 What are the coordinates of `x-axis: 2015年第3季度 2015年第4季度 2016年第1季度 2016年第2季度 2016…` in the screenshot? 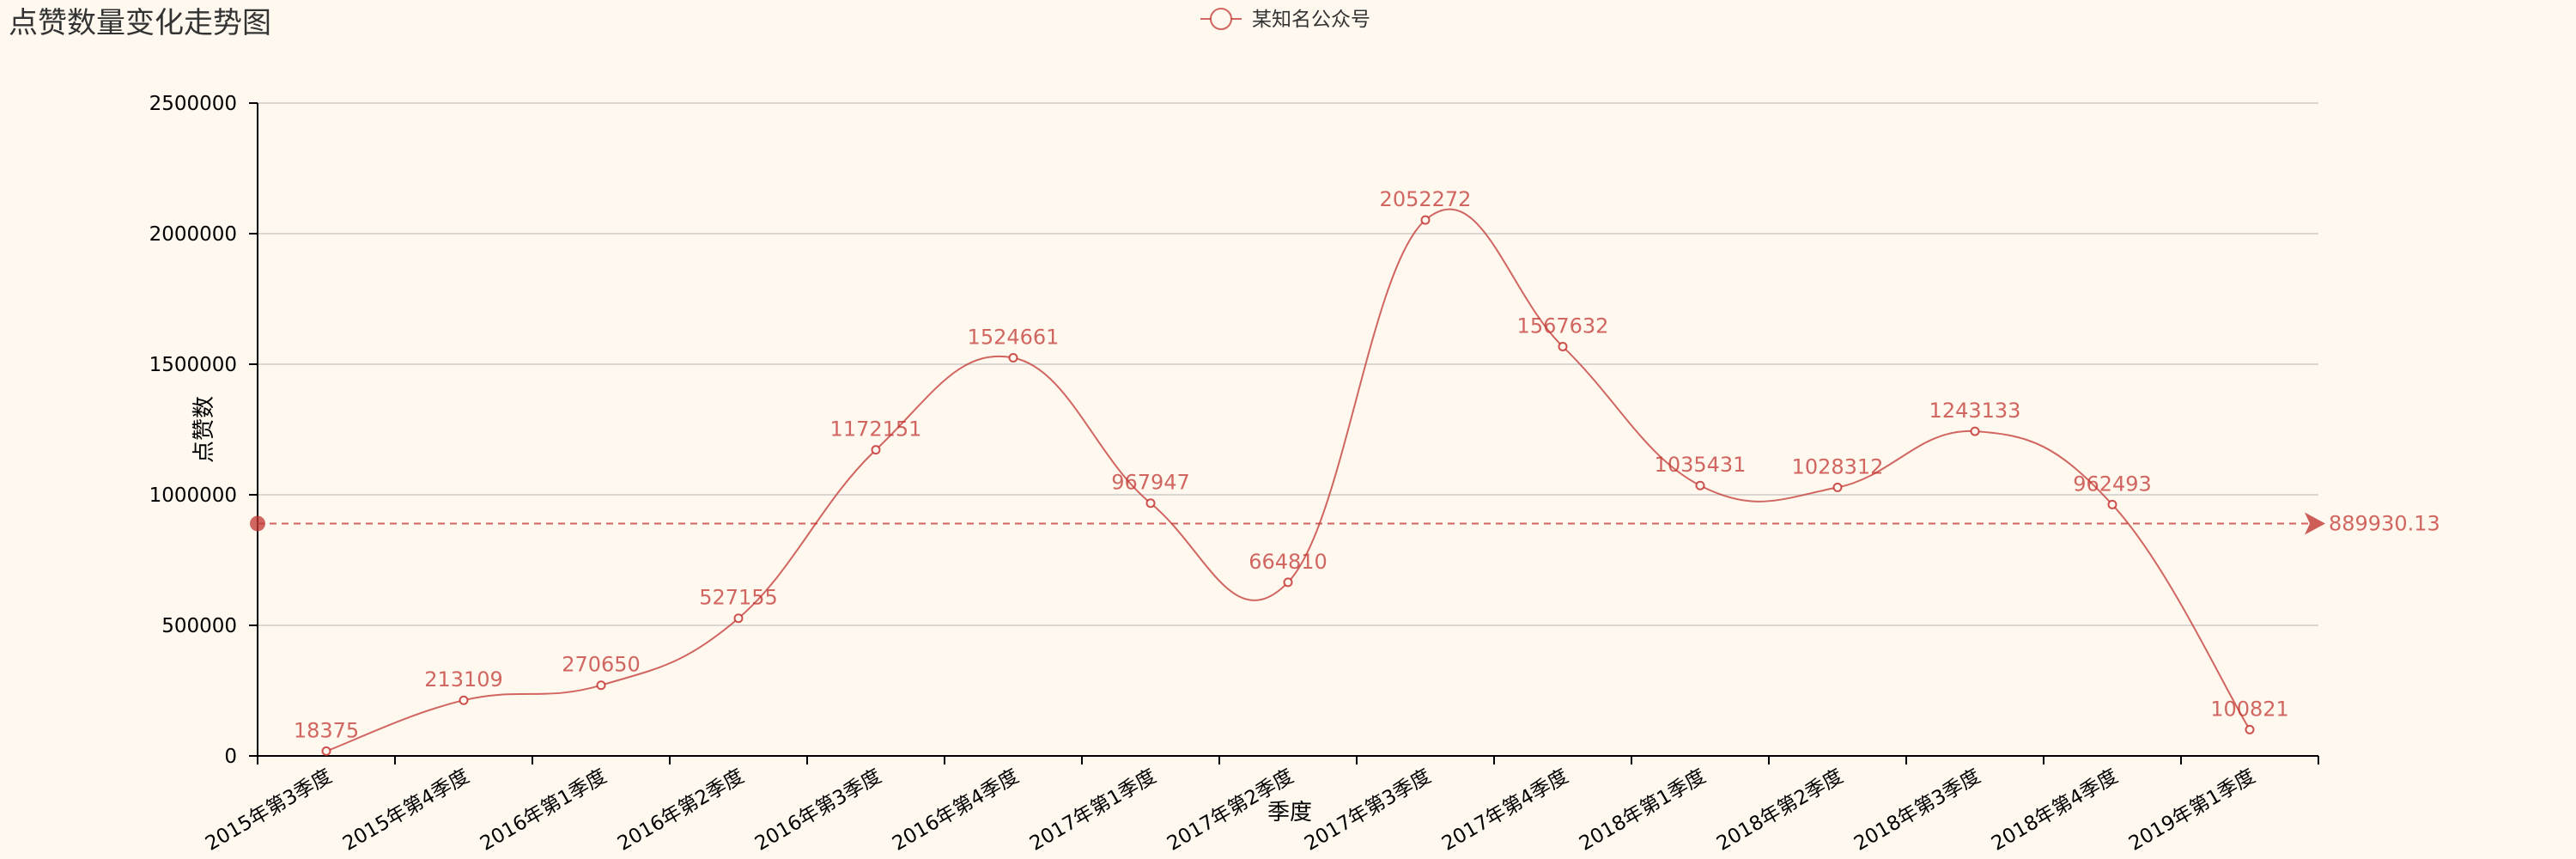 It's located at (1261, 806).